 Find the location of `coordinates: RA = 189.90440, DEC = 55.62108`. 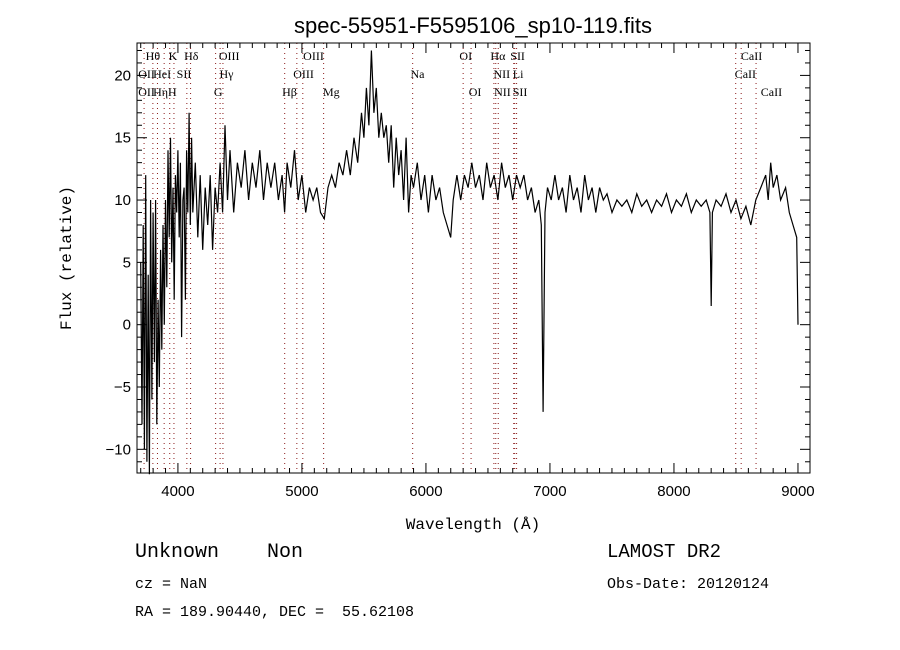

coordinates: RA = 189.90440, DEC = 55.62108 is located at coordinates (275, 612).